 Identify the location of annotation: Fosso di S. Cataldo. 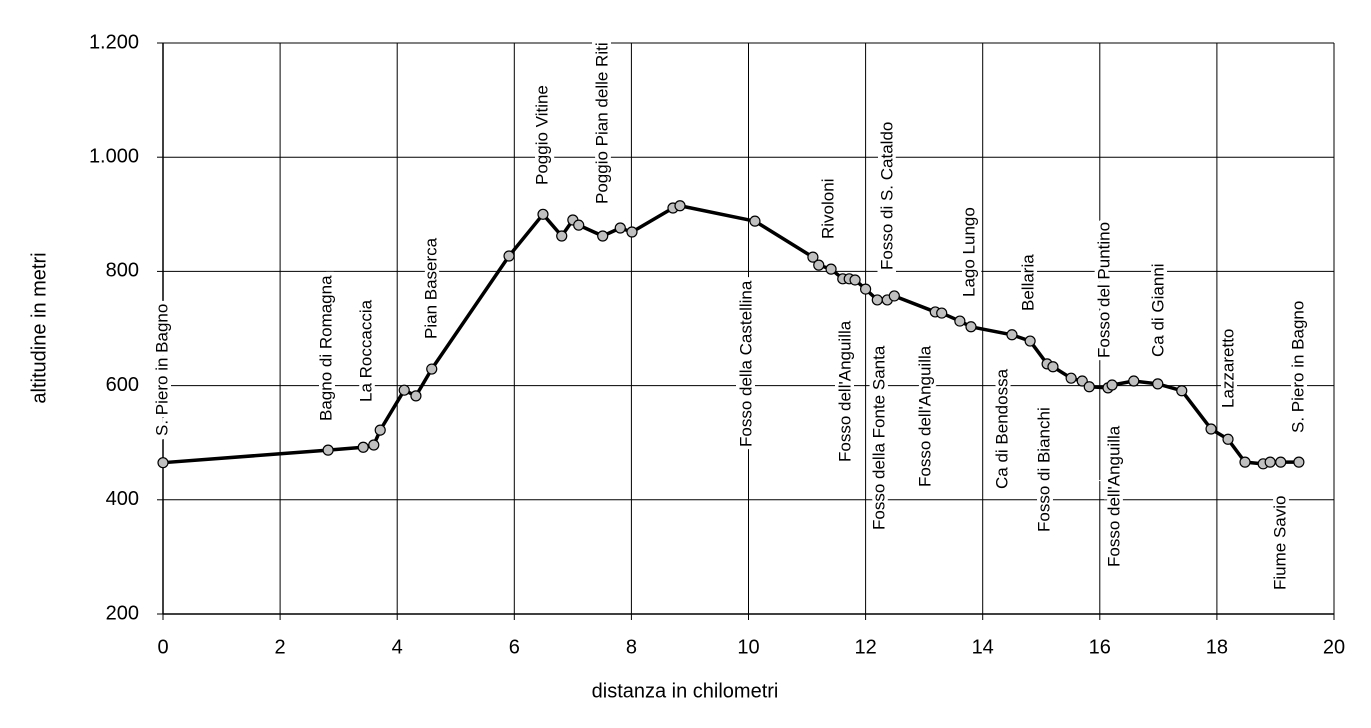
(886, 196).